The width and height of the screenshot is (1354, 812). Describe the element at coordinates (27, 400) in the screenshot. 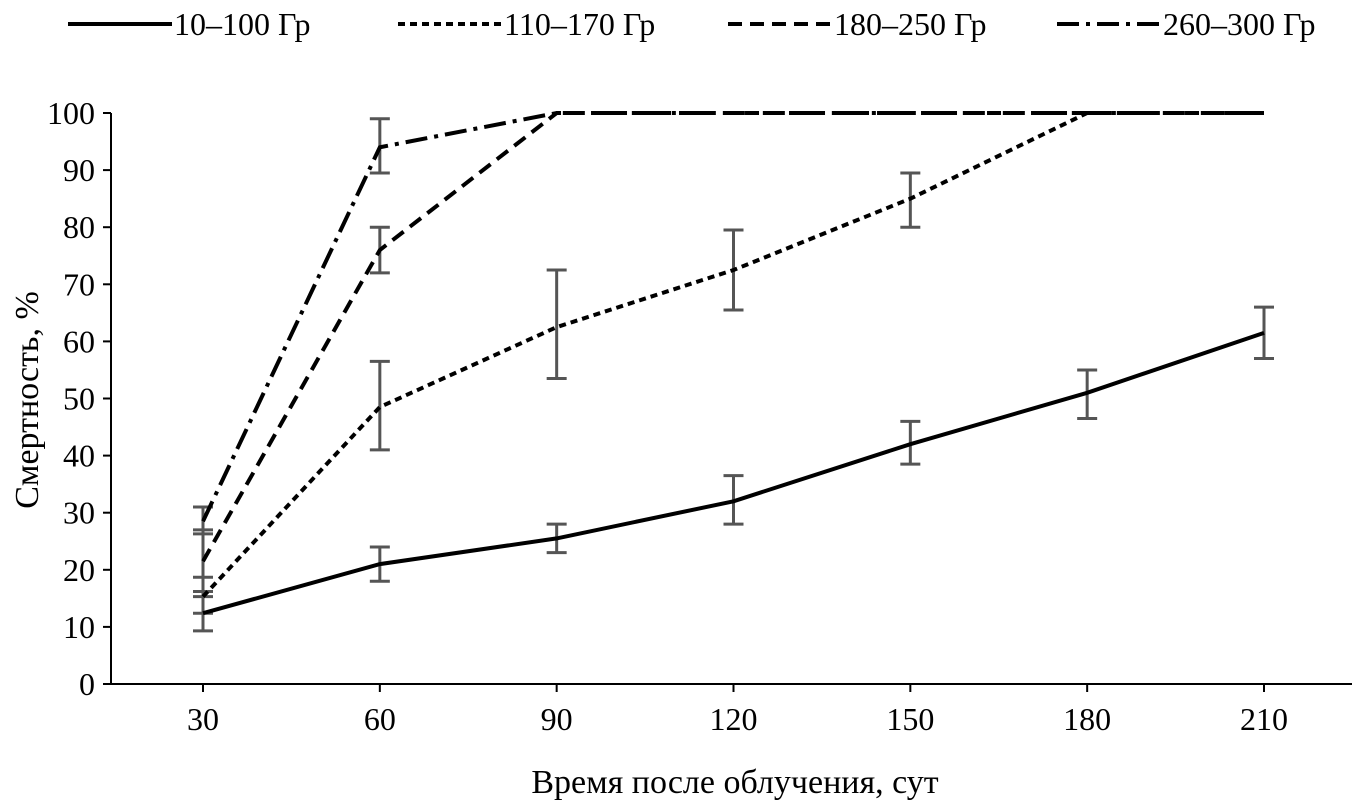

I see `y-axis-label: Смертность, %` at that location.